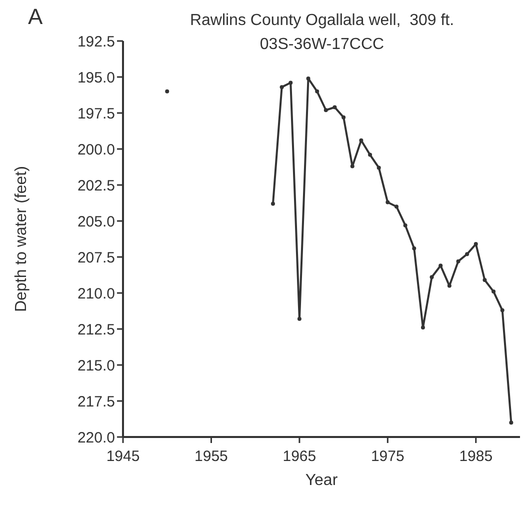  What do you see at coordinates (322, 20) in the screenshot?
I see `chart-title: Rawlins County Ogallala well, 309 ft.` at bounding box center [322, 20].